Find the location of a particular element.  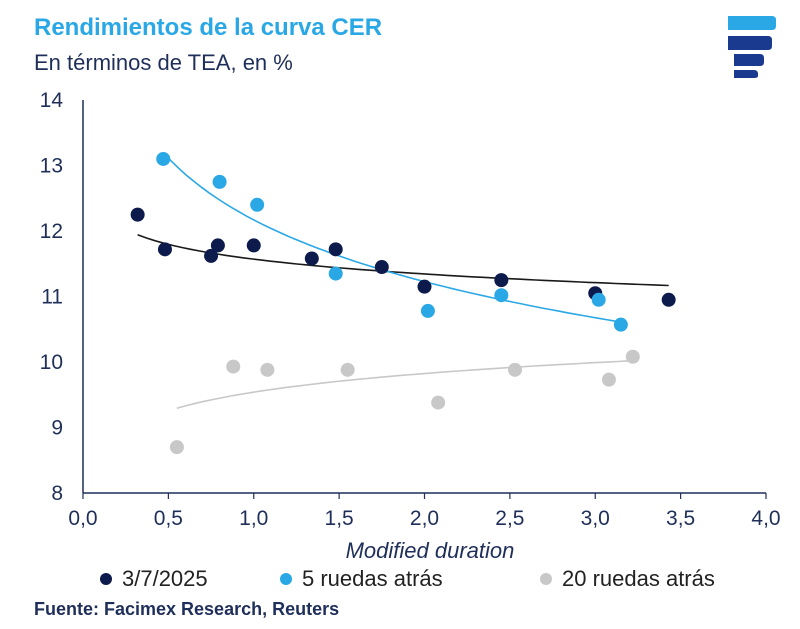

legend-item-20-ruedas: 20 ruedas atrás is located at coordinates (627, 579).